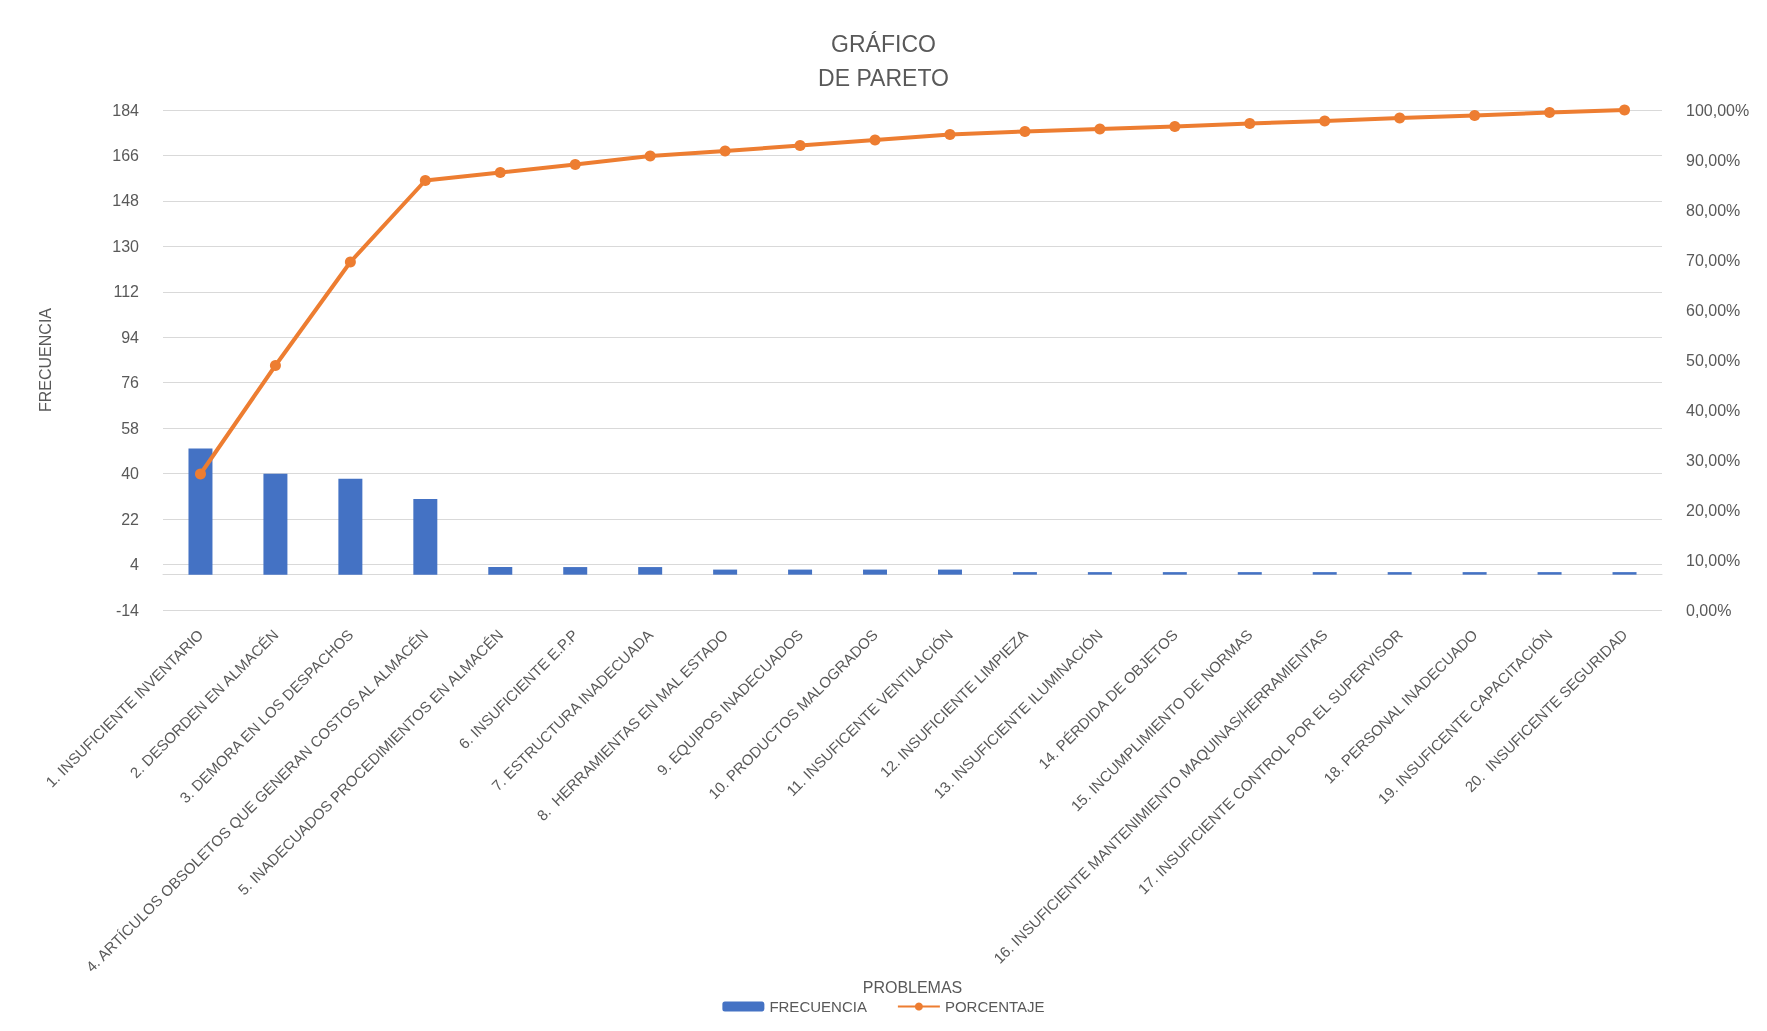  What do you see at coordinates (1713, 210) in the screenshot?
I see `y2-tick-label: 80,00%` at bounding box center [1713, 210].